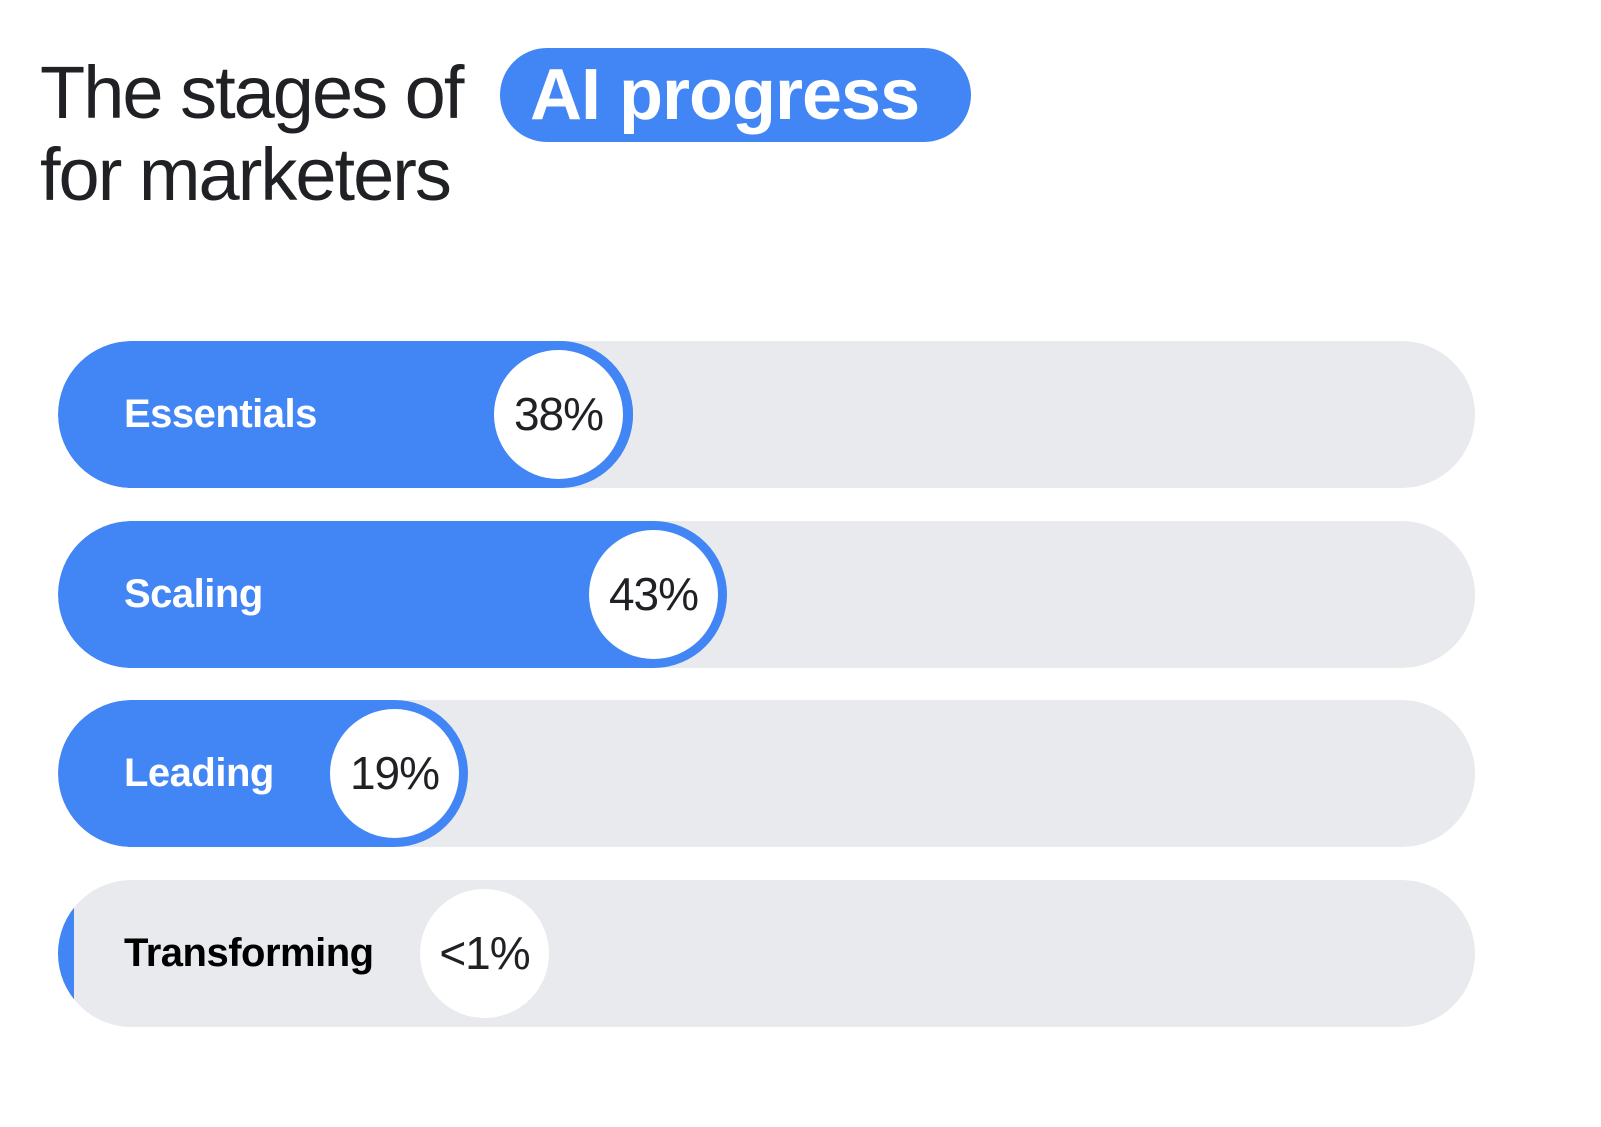 This screenshot has width=1601, height=1127. I want to click on chart-title: The stages of for marketers, so click(252, 133).